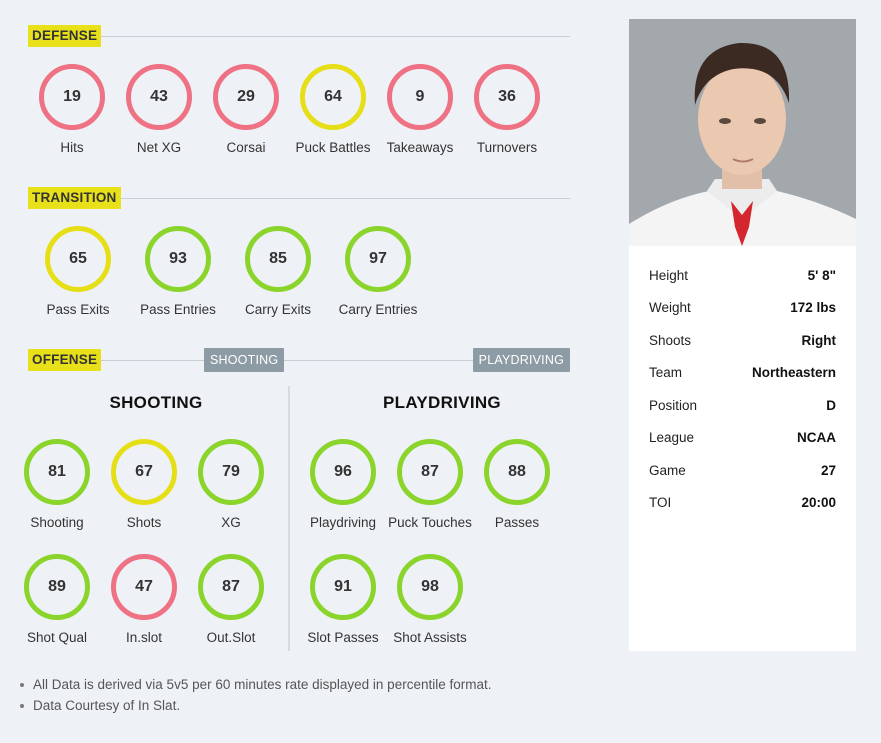  Describe the element at coordinates (670, 307) in the screenshot. I see `info-key: Weight` at that location.